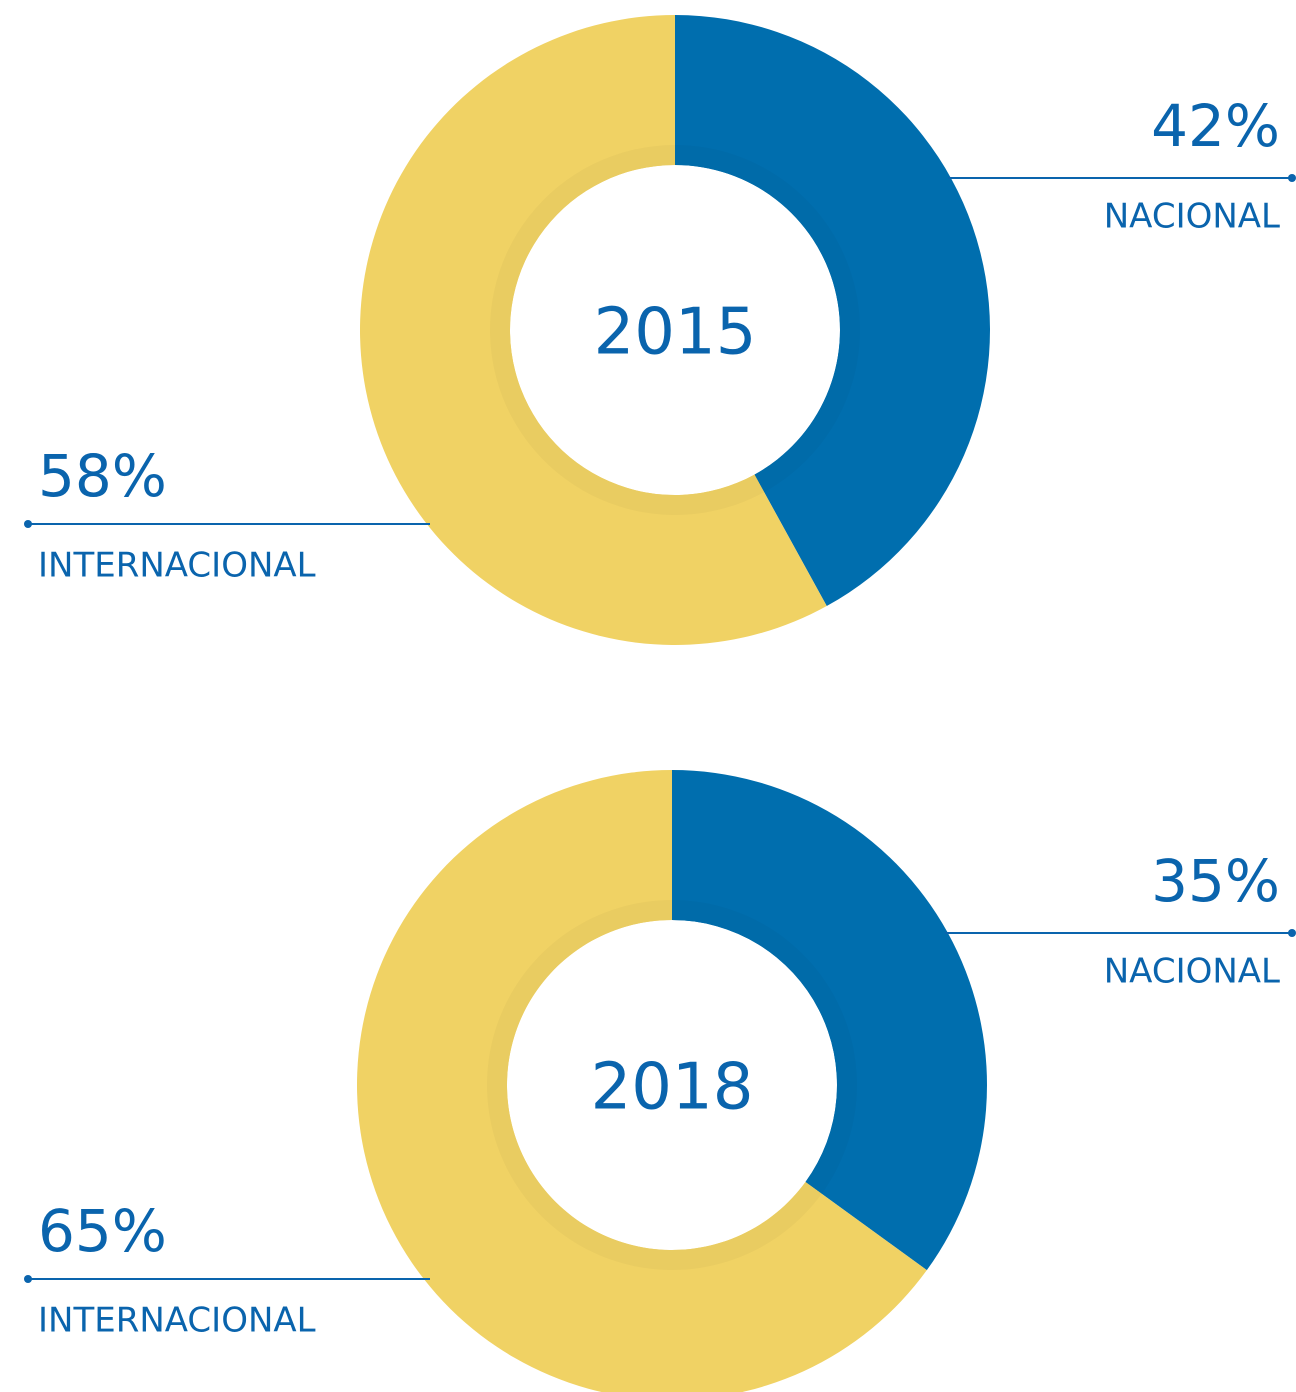 The height and width of the screenshot is (1392, 1296). I want to click on value-label: 58%, so click(102, 476).